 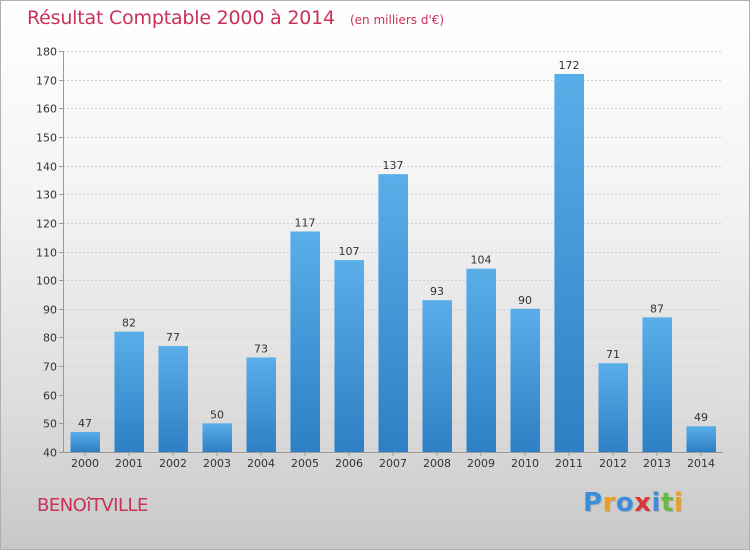 I want to click on data-label-2008: 93, so click(x=437, y=291).